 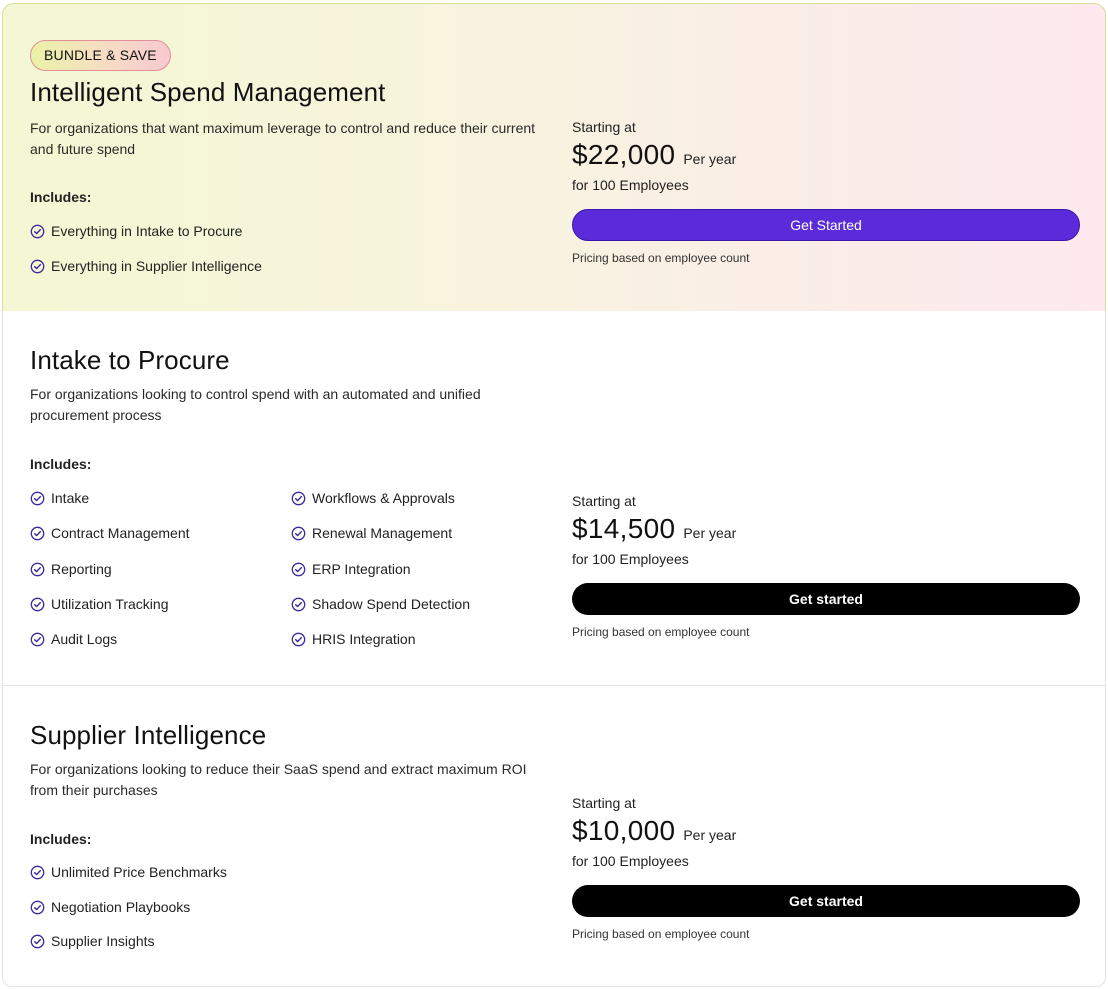 I want to click on price-row: $14,500 Per year, so click(x=826, y=529).